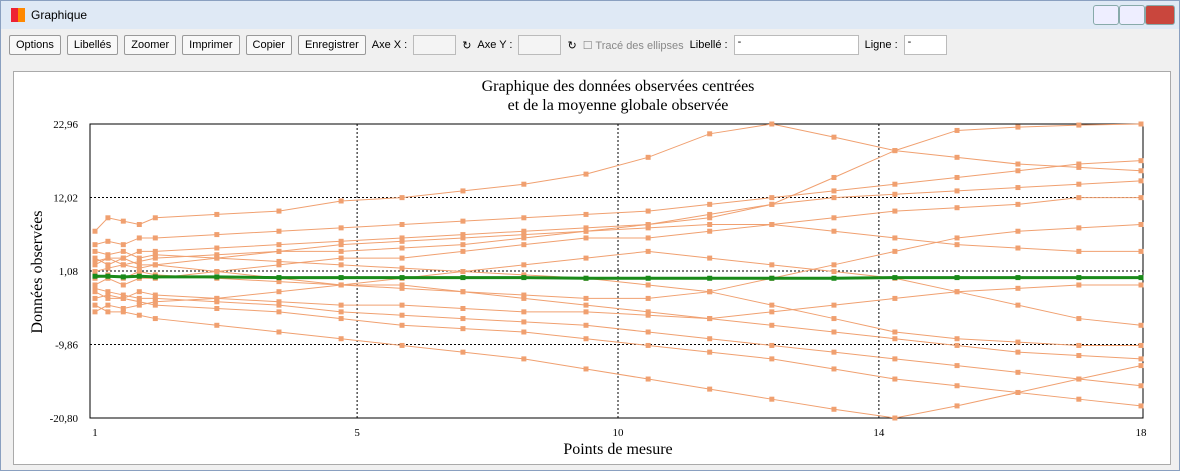  I want to click on maximize, so click(1132, 15).